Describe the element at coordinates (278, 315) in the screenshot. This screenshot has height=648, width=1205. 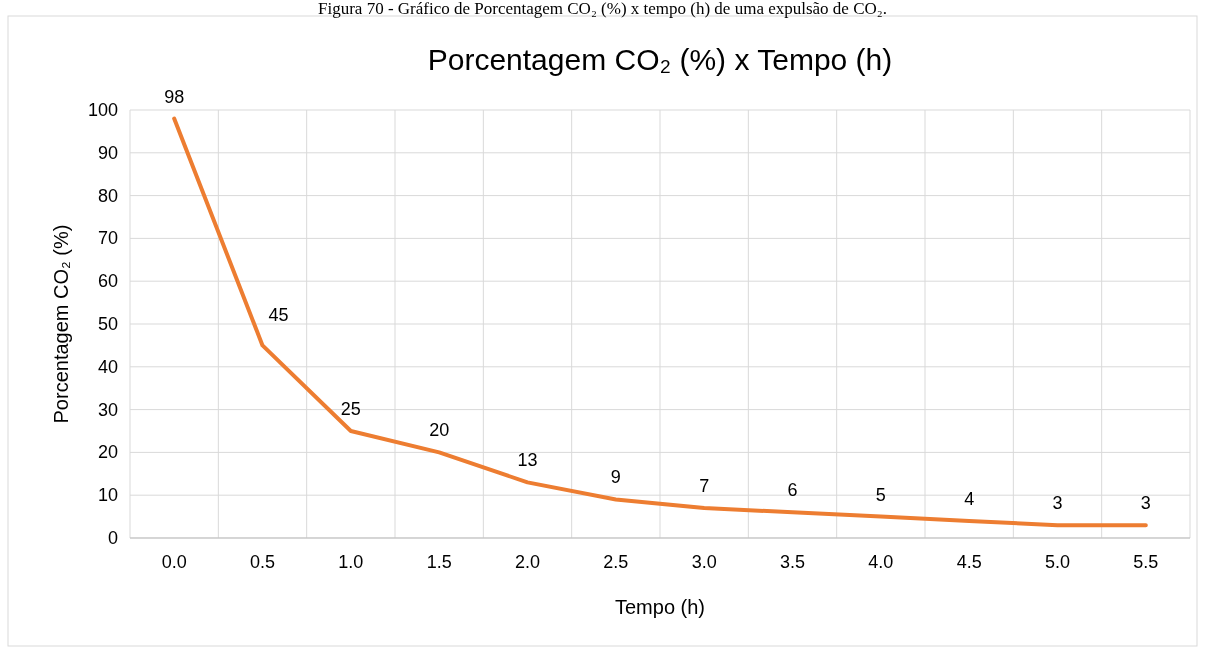
I see `data-label: 45` at that location.